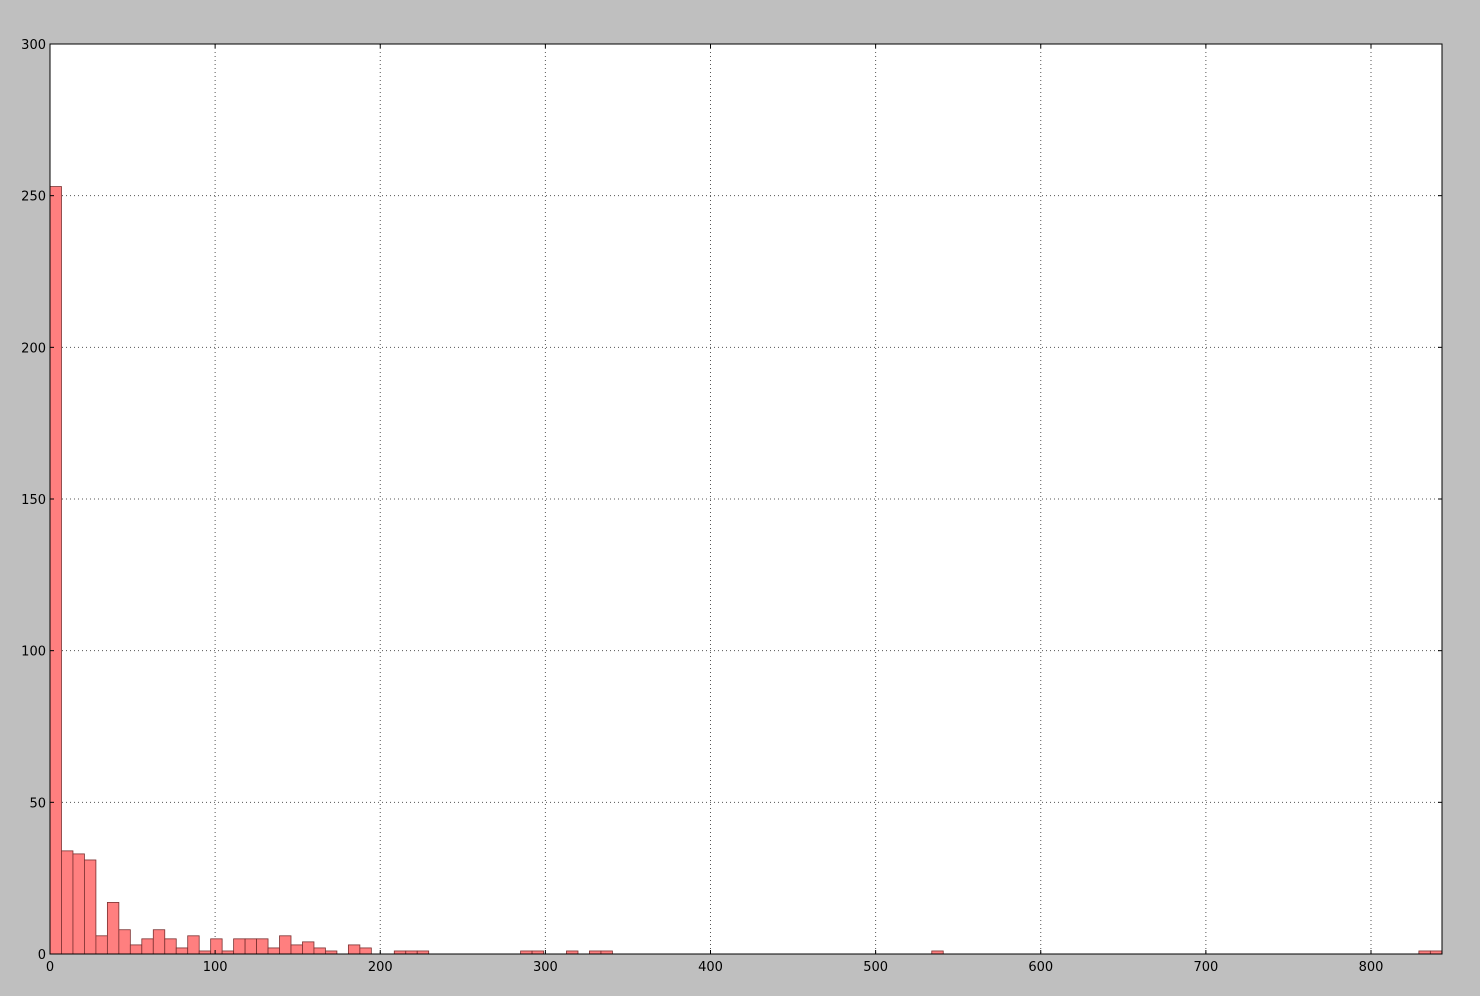 Image resolution: width=1480 pixels, height=996 pixels. Describe the element at coordinates (380, 967) in the screenshot. I see `x-tick-label: 200` at that location.